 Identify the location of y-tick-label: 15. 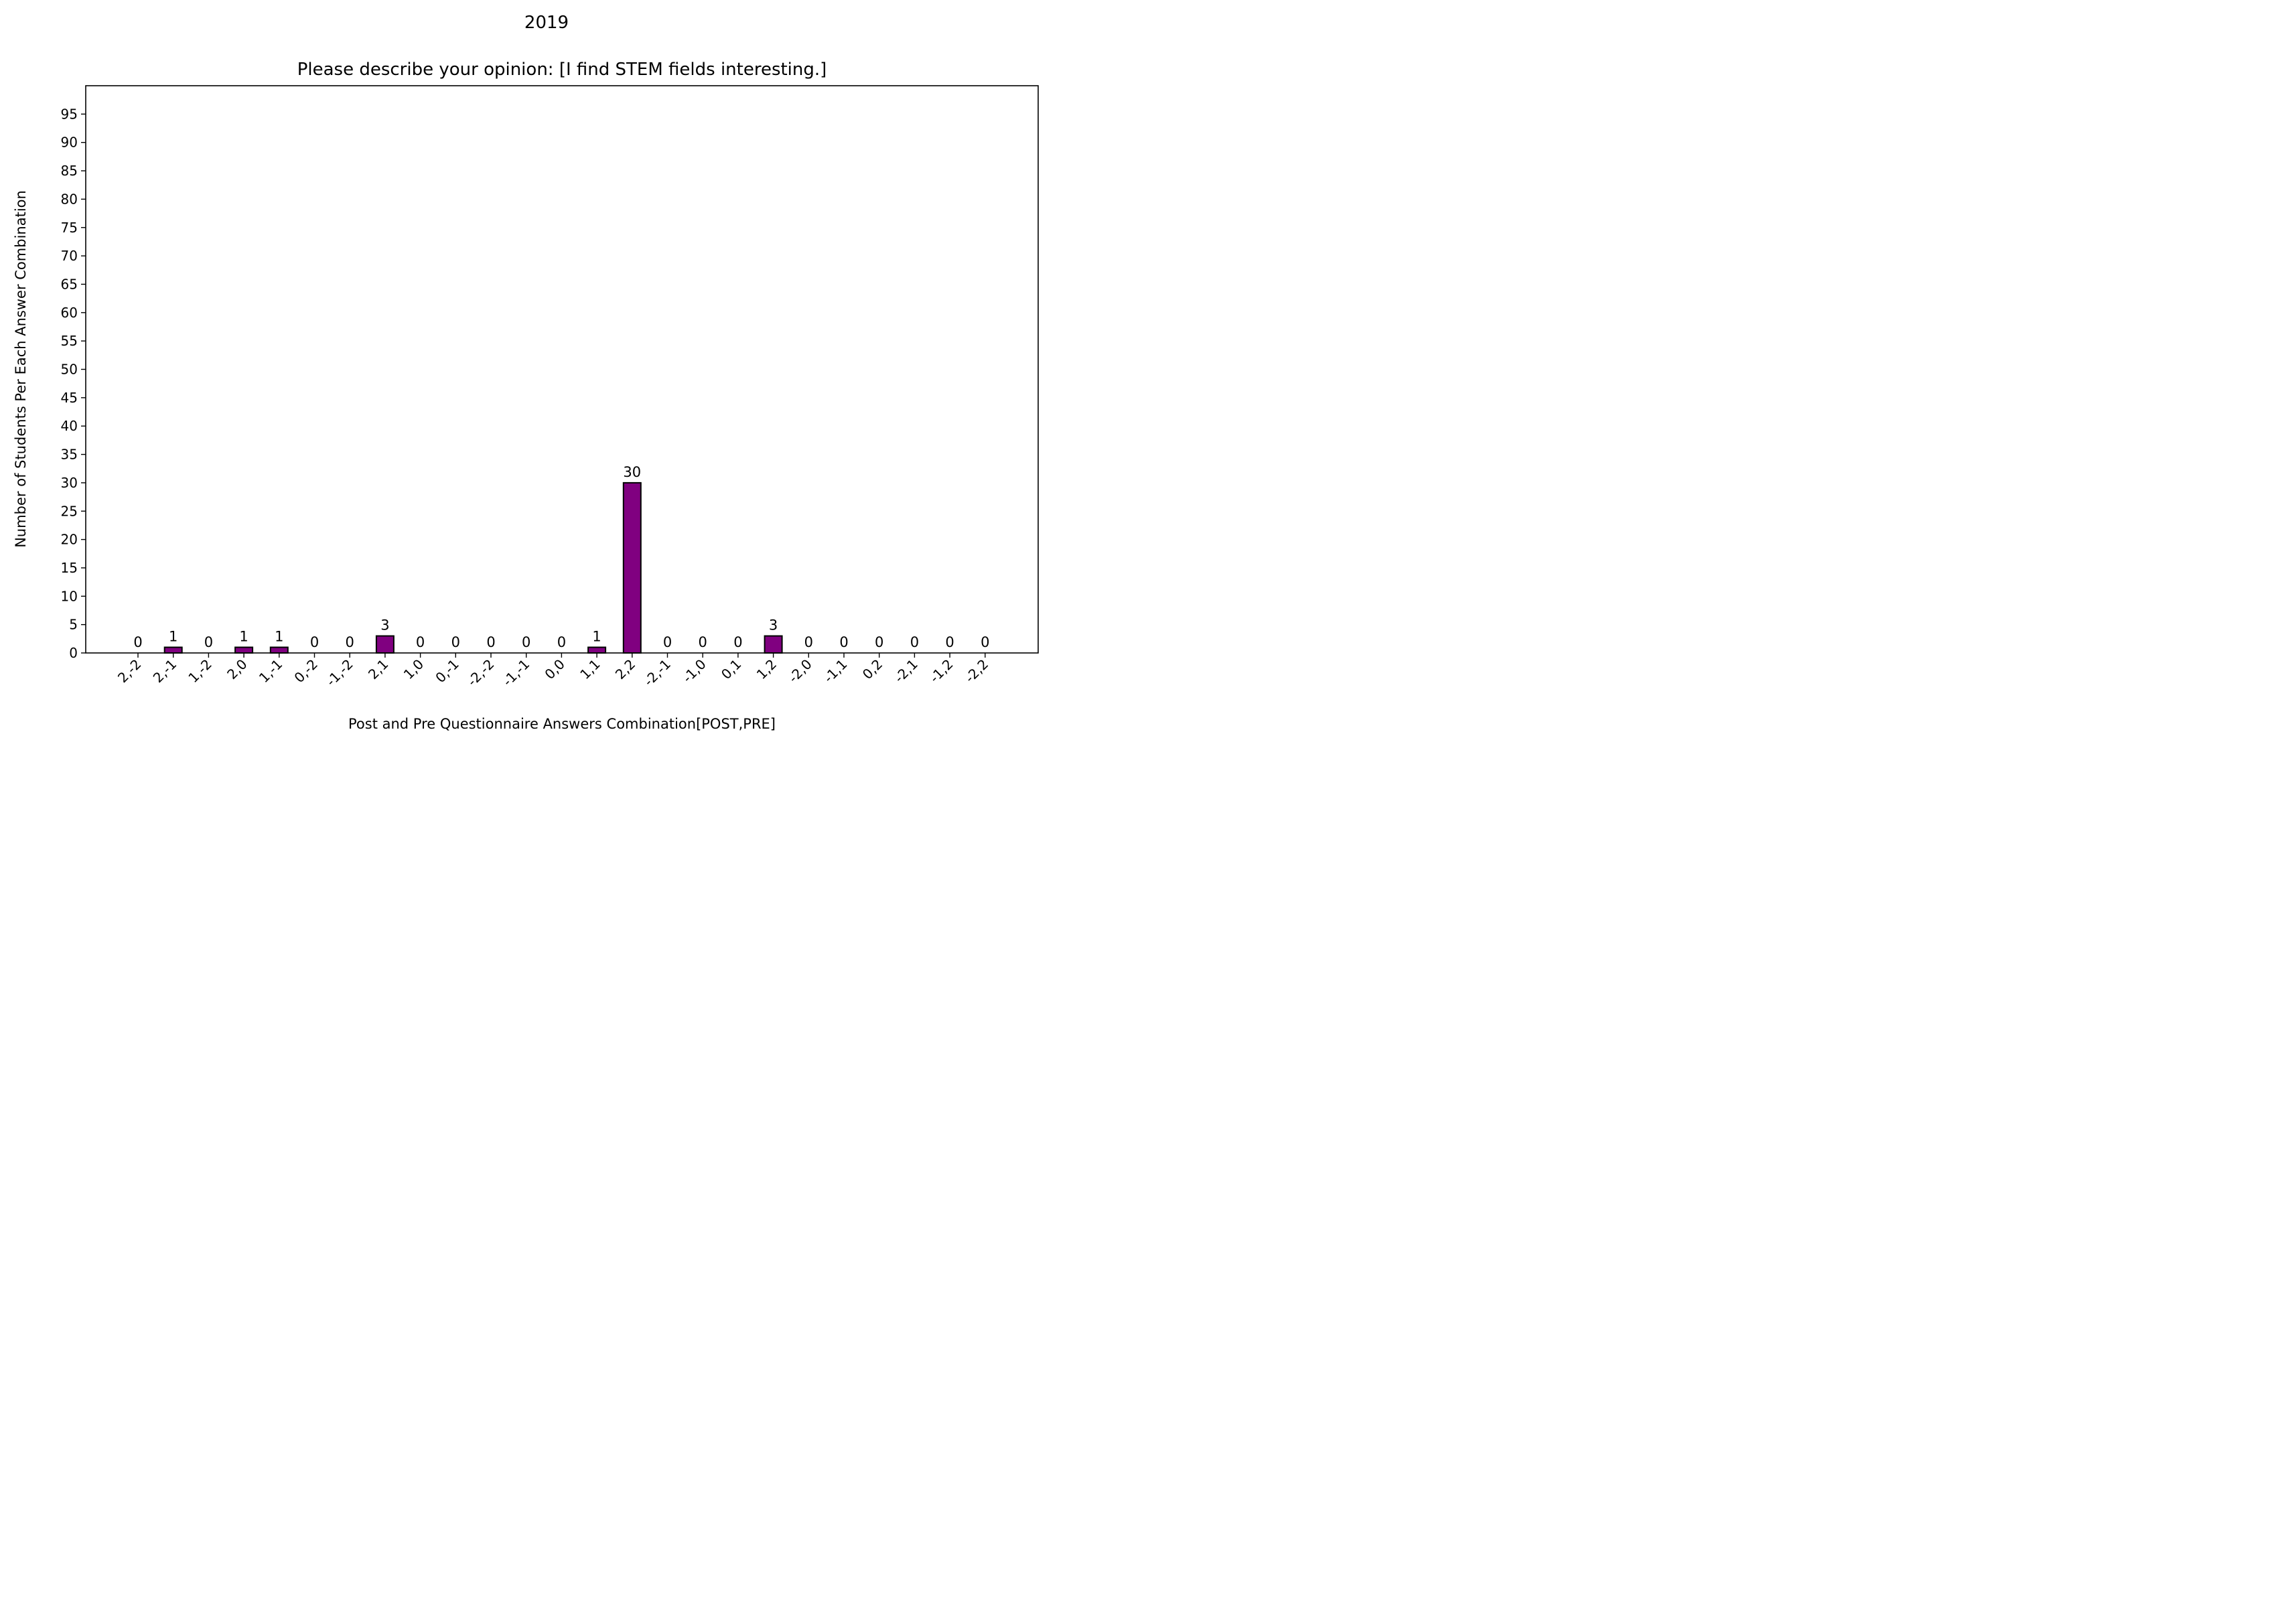
(69, 568).